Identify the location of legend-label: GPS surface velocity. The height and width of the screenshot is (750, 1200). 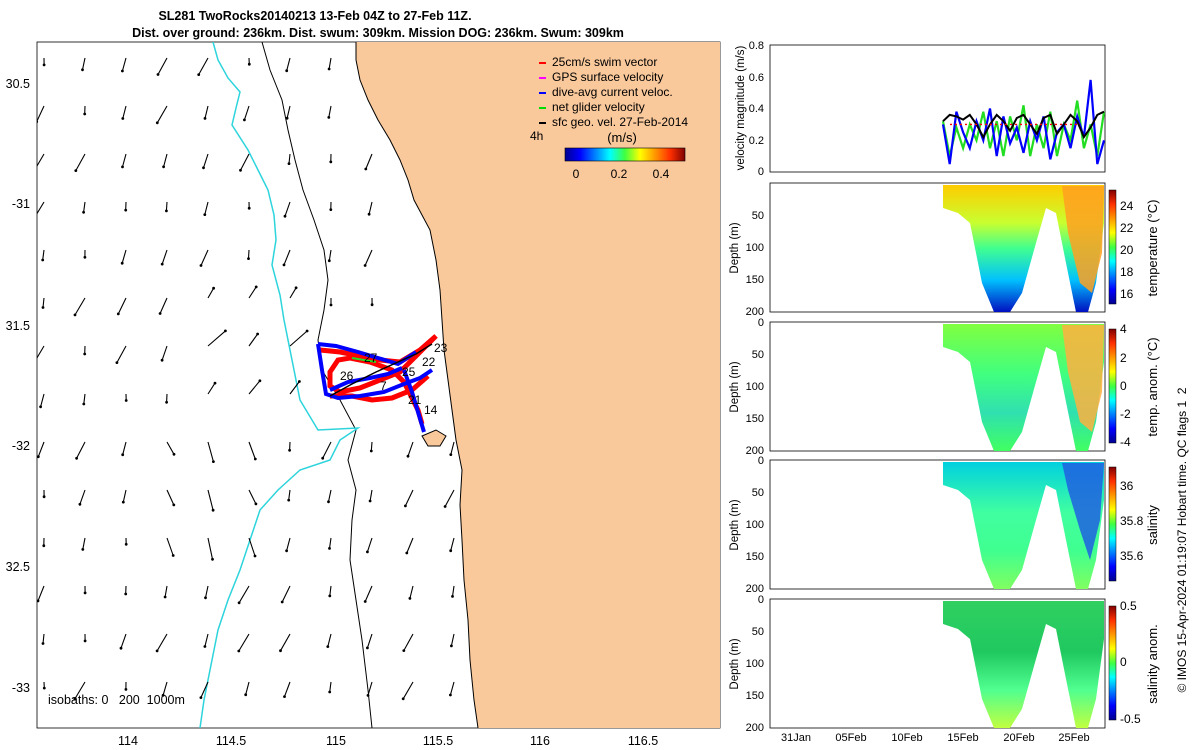
(607, 77).